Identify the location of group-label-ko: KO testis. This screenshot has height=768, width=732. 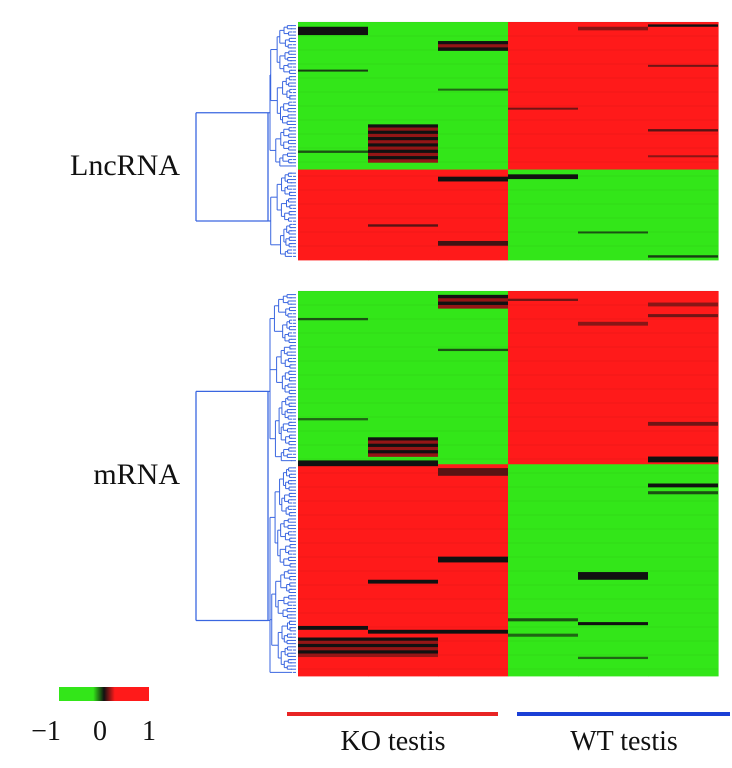
(393, 741).